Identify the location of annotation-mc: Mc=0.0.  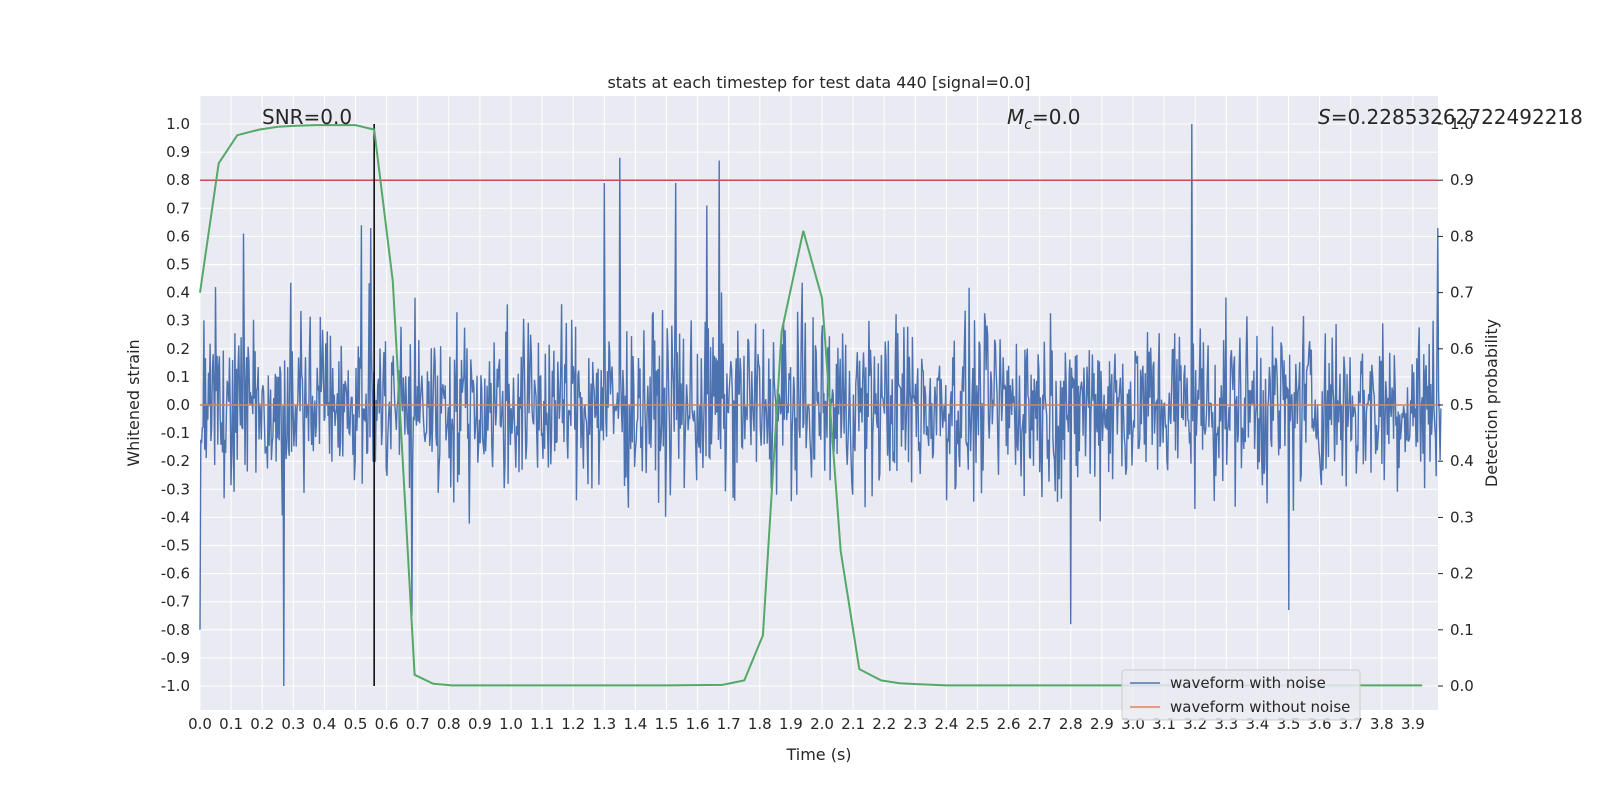
(1044, 119).